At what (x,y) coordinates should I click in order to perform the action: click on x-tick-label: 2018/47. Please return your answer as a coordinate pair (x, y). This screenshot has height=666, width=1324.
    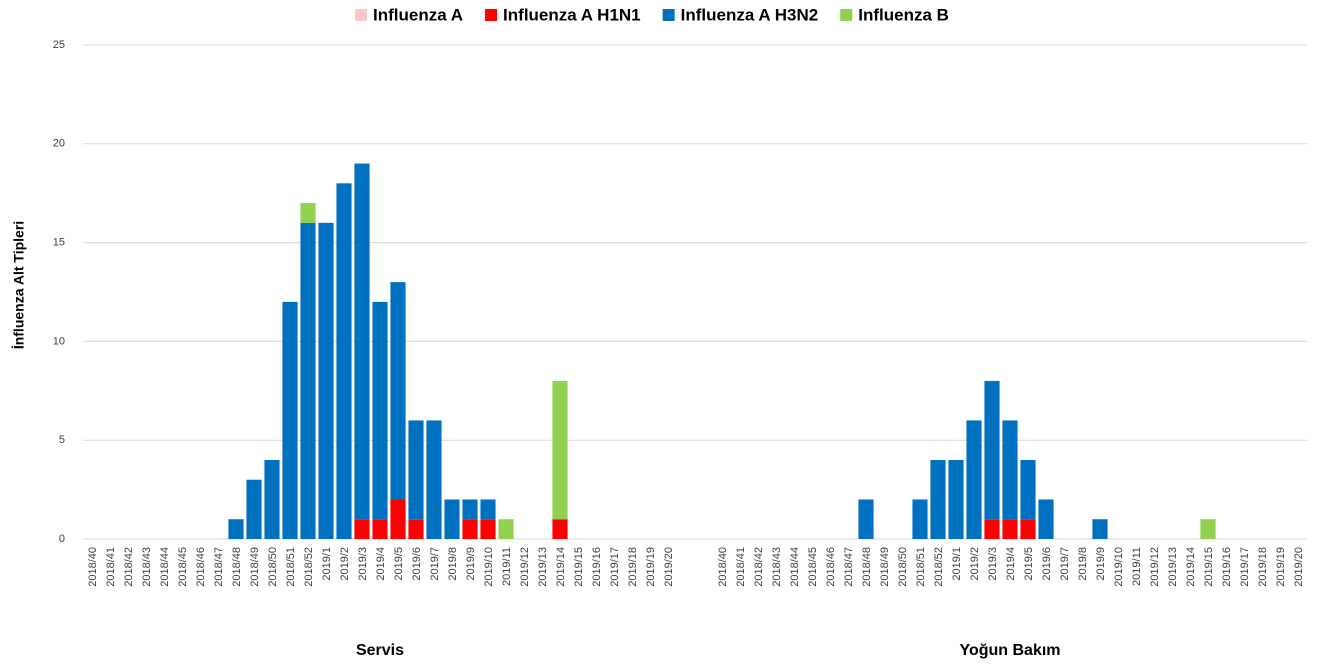
    Looking at the image, I should click on (849, 567).